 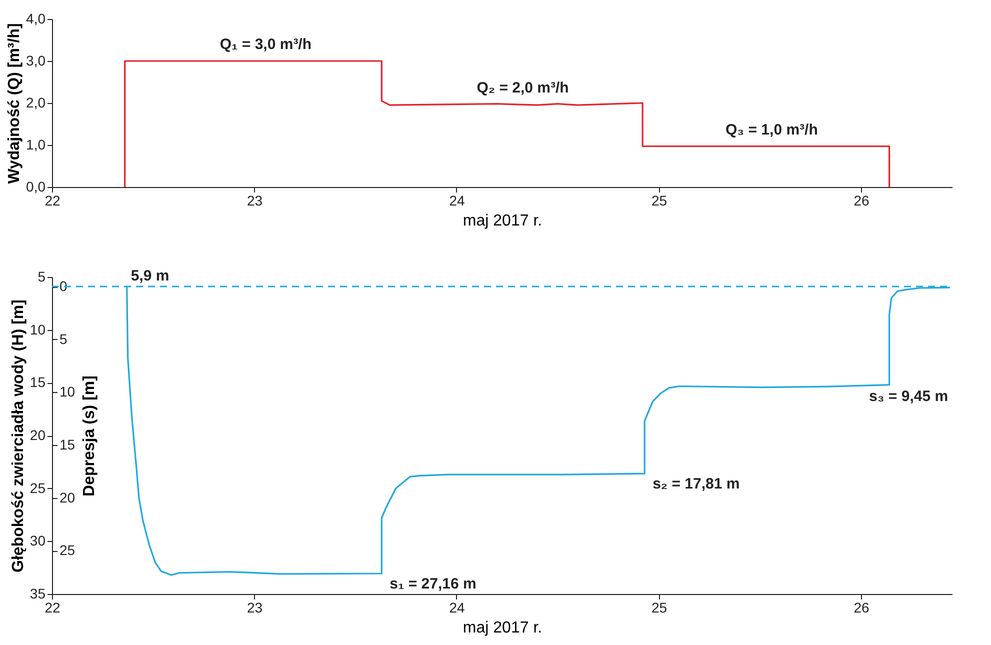 What do you see at coordinates (68, 550) in the screenshot?
I see `y2-tick-label: 25` at bounding box center [68, 550].